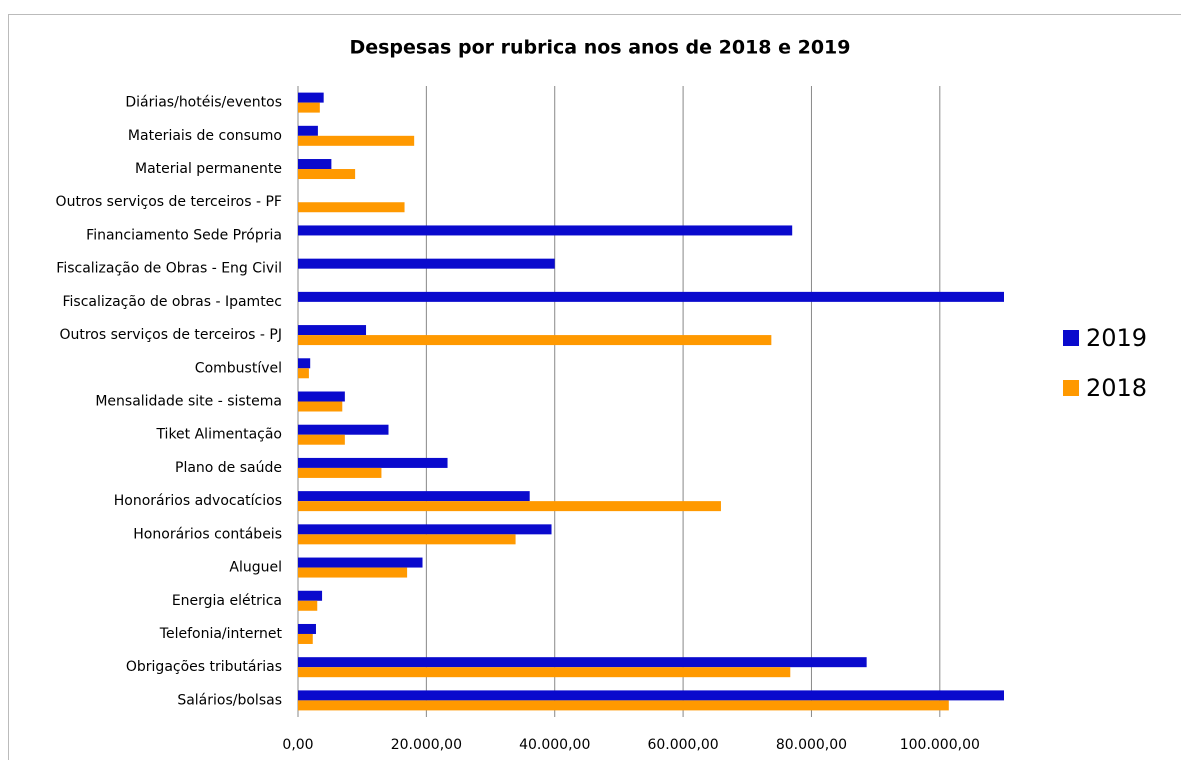  What do you see at coordinates (184, 235) in the screenshot?
I see `y-tick-label: Financiamento Sede Própria` at bounding box center [184, 235].